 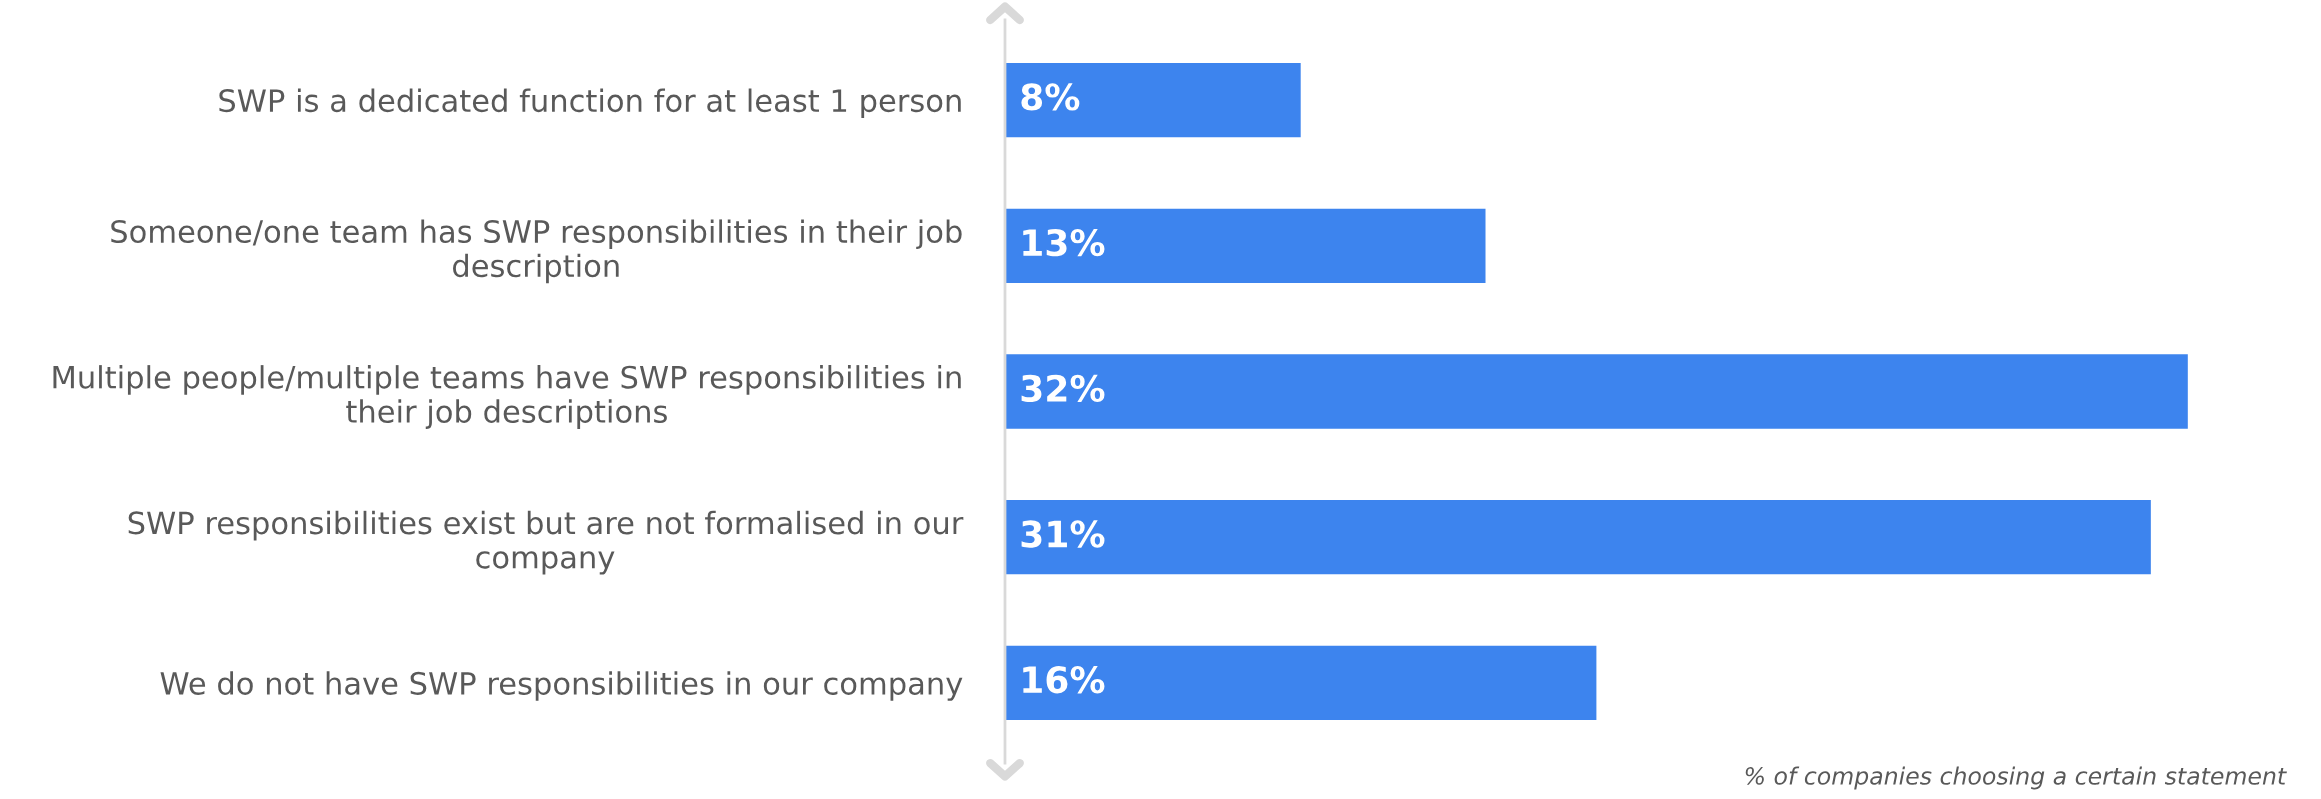 What do you see at coordinates (2016, 778) in the screenshot?
I see `text: % of companies choosing a certain statement` at bounding box center [2016, 778].